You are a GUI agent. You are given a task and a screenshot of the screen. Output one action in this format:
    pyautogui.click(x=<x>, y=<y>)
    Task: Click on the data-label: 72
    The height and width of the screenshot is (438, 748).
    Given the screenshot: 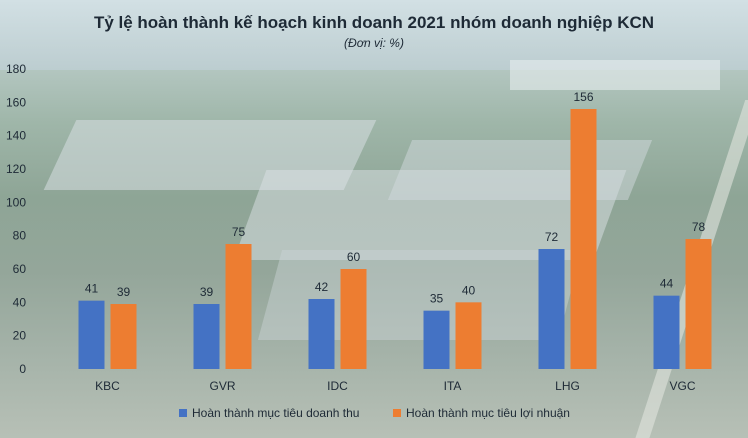 What is the action you would take?
    pyautogui.click(x=552, y=237)
    